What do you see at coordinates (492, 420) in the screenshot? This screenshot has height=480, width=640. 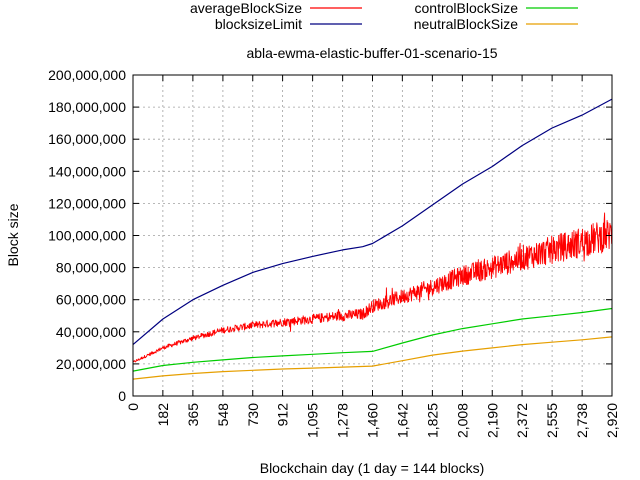 I see `x-tick-label: 2,190` at bounding box center [492, 420].